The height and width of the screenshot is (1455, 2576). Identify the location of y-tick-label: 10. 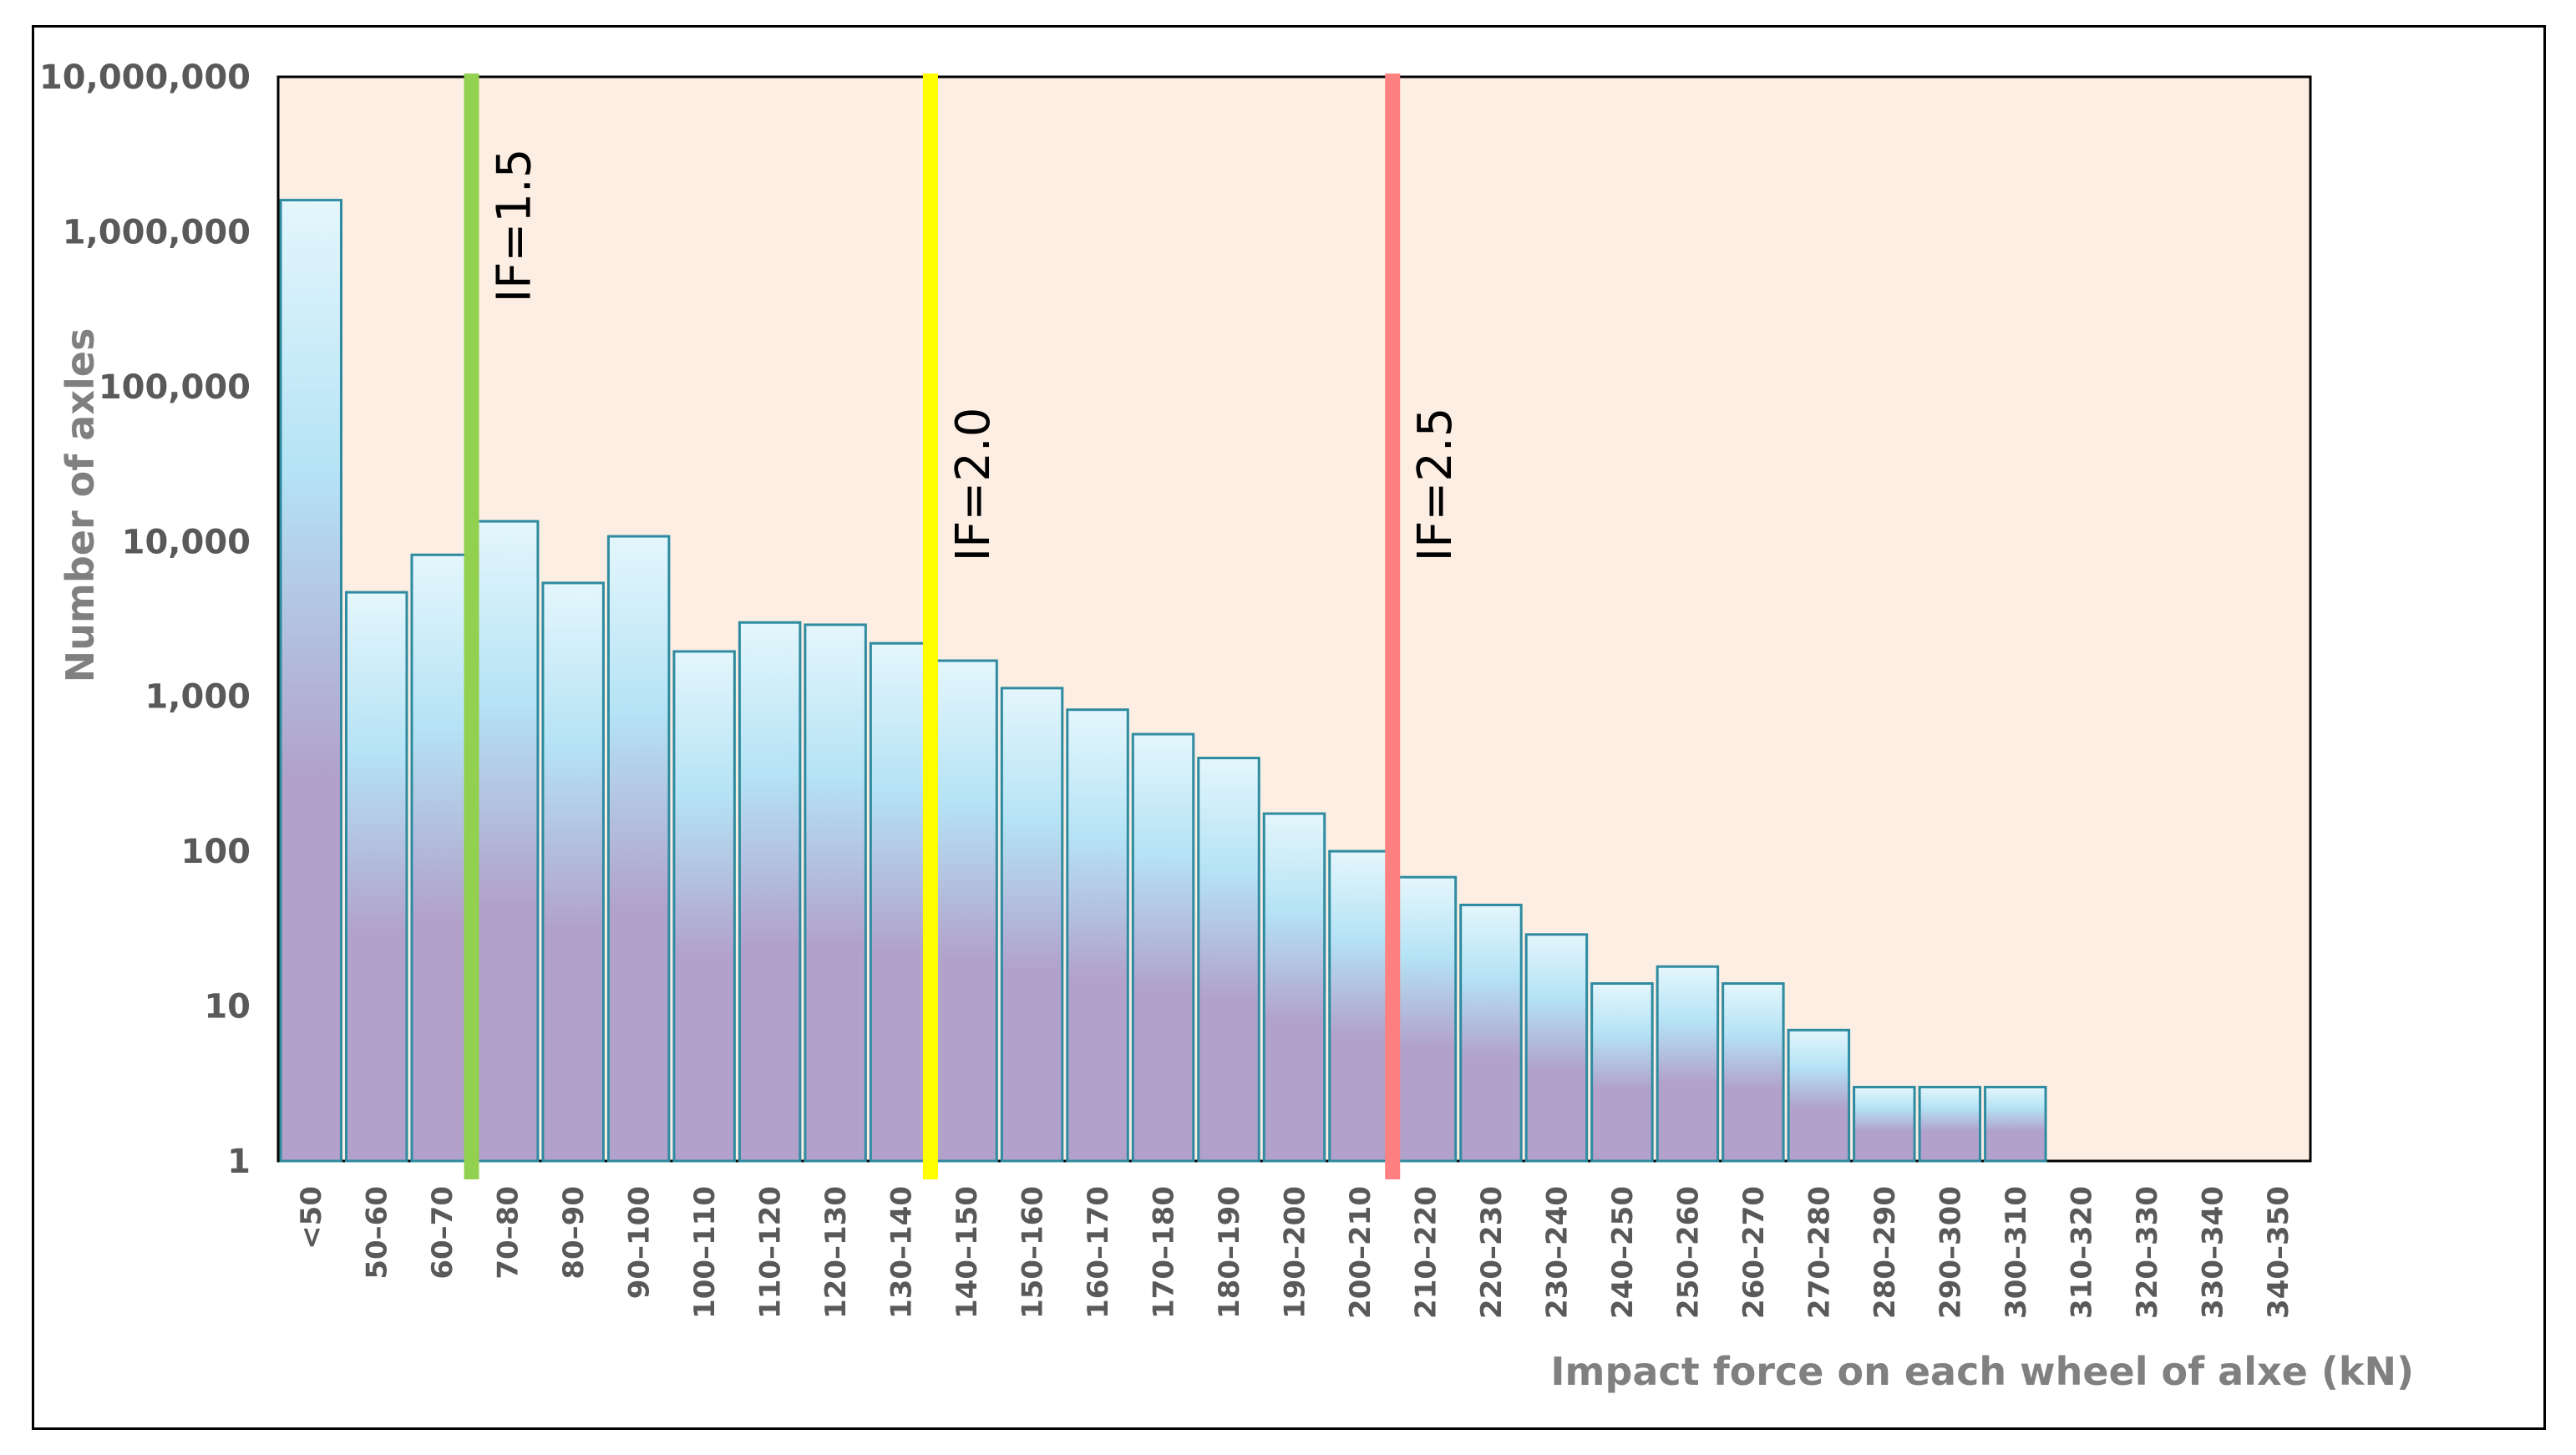
(228, 1007).